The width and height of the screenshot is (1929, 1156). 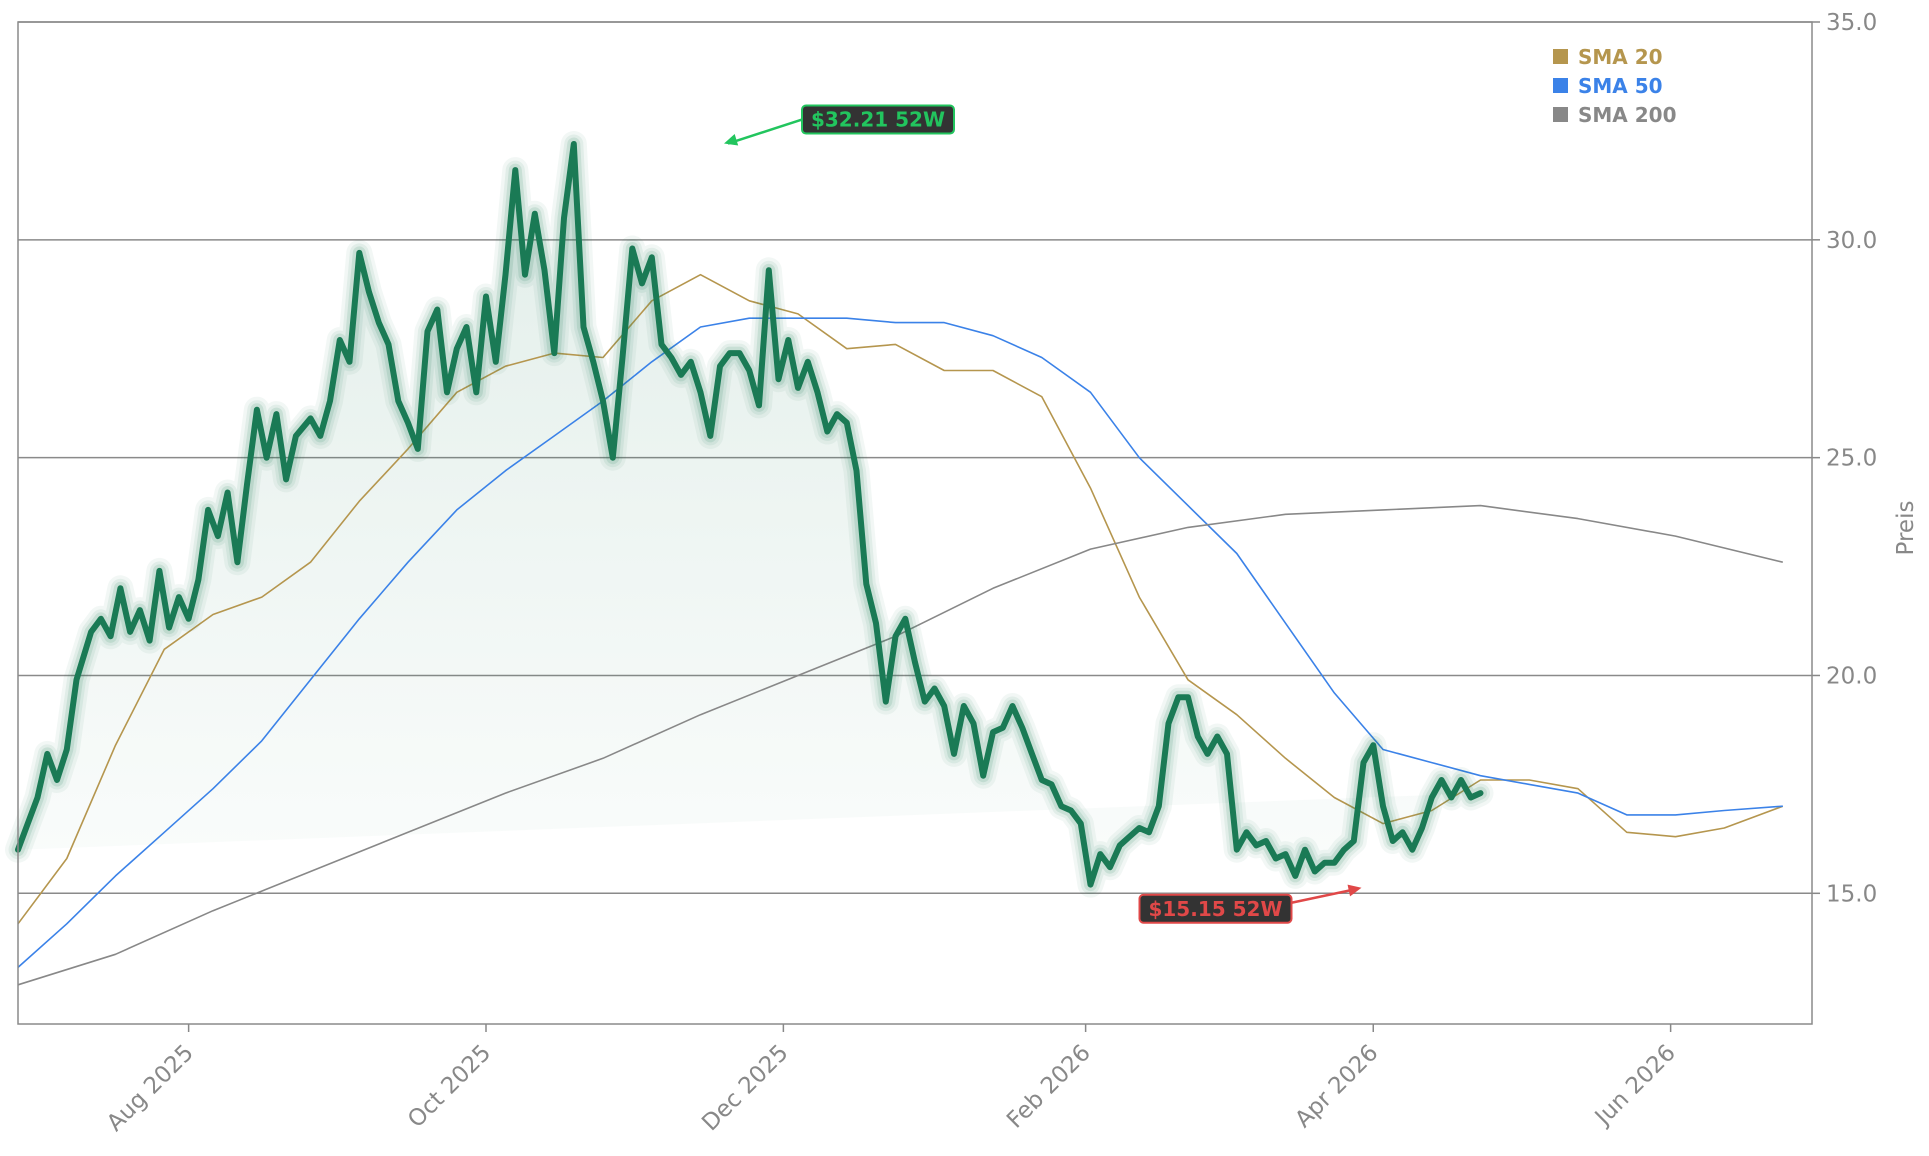 I want to click on x-tick-label: Aug 2025, so click(x=150, y=1088).